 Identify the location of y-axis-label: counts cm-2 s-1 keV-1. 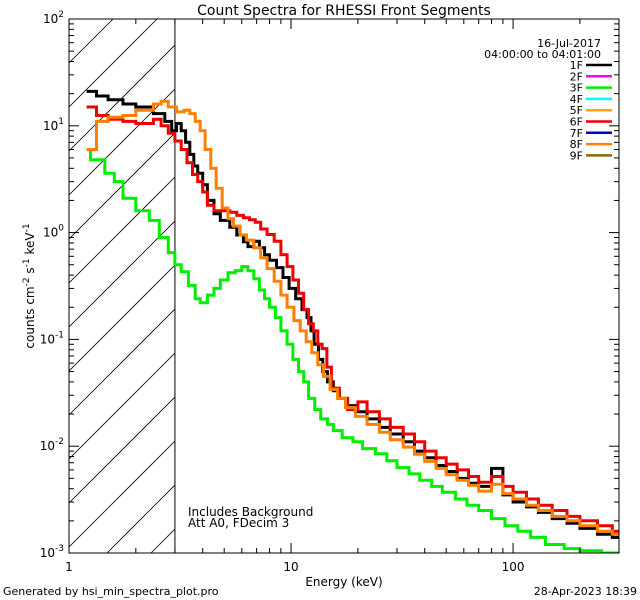
(29, 285).